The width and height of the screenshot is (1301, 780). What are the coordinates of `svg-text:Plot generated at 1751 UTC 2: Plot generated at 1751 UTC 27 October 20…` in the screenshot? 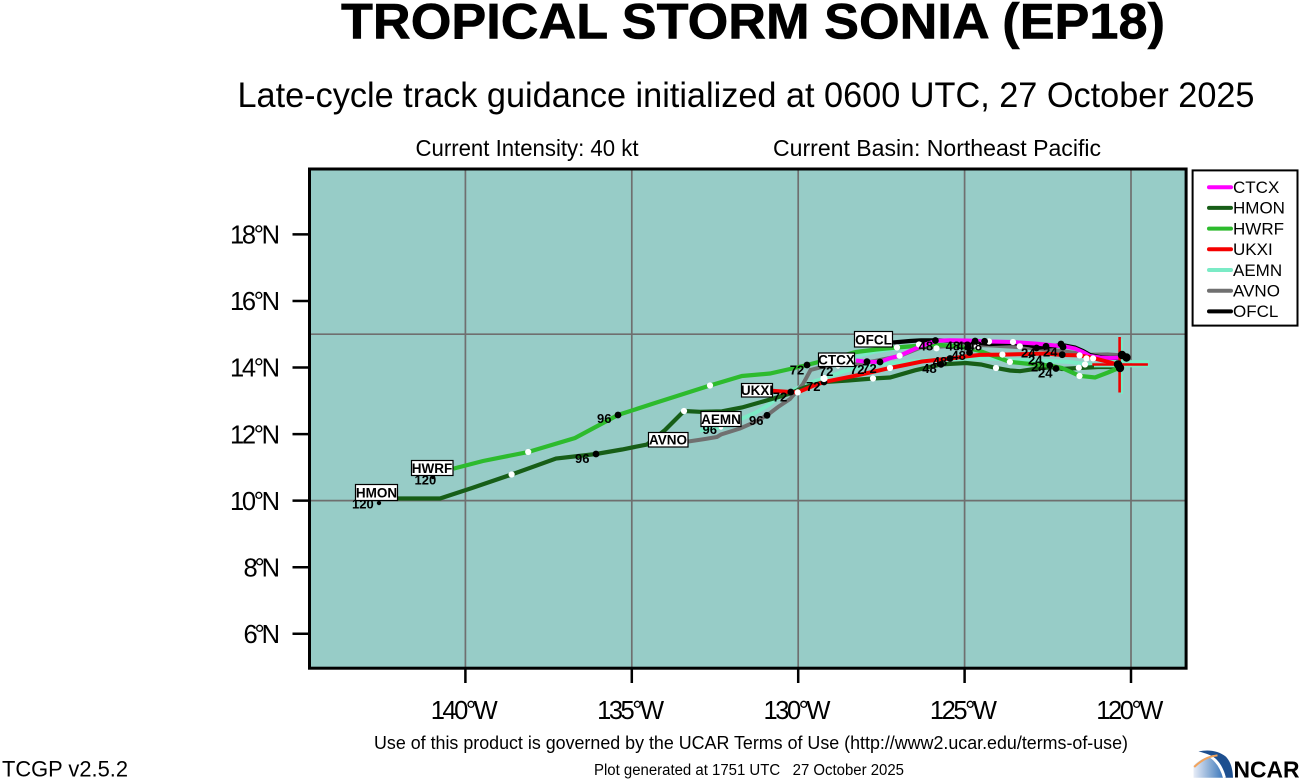 It's located at (749, 770).